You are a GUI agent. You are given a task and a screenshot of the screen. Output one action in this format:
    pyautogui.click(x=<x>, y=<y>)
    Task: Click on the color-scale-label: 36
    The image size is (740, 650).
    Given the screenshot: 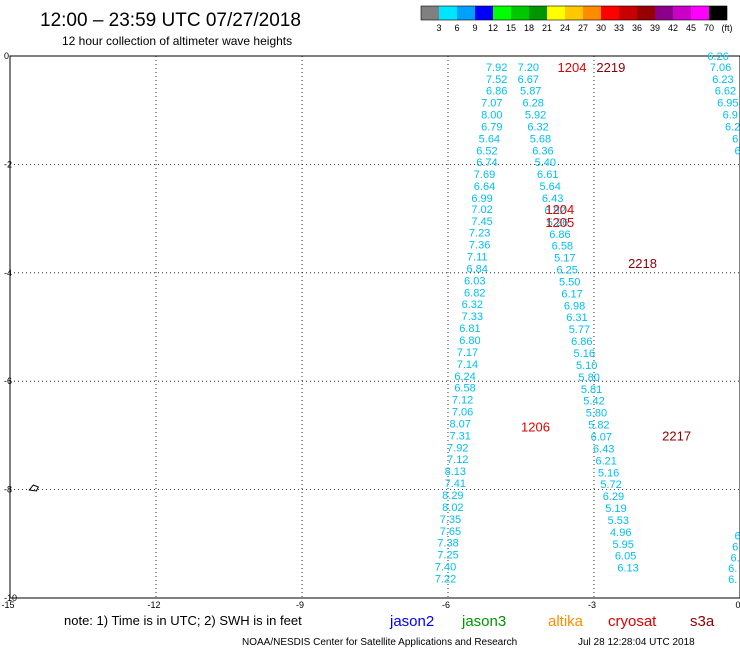 What is the action you would take?
    pyautogui.click(x=637, y=28)
    